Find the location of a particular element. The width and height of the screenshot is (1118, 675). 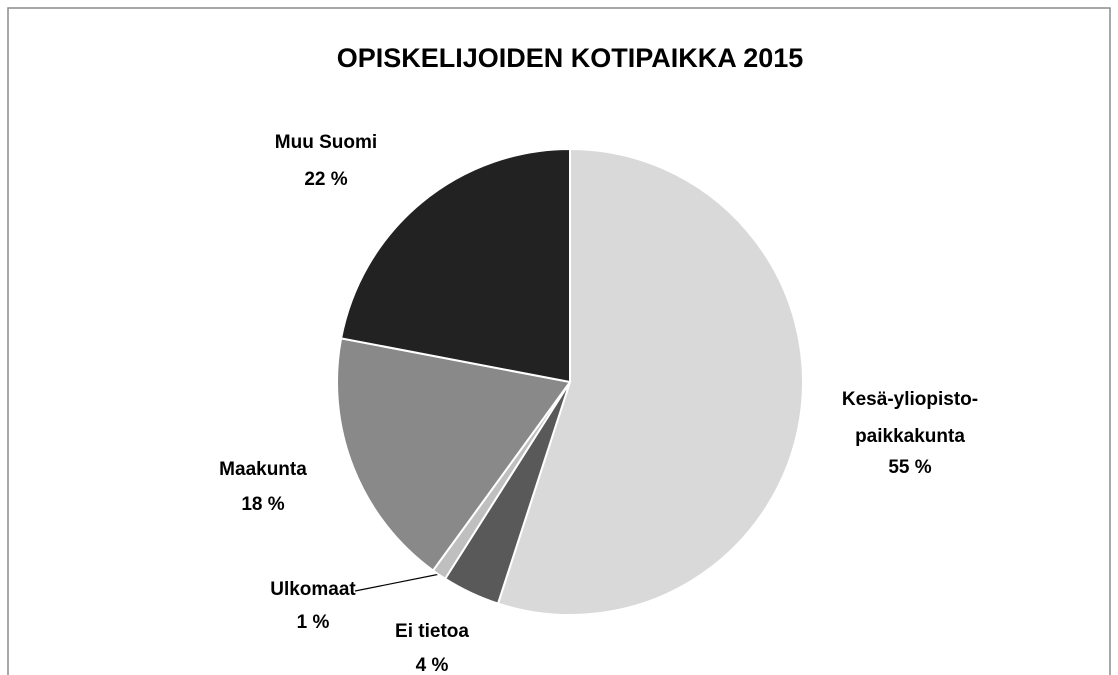

value-label: 1 % is located at coordinates (313, 622).